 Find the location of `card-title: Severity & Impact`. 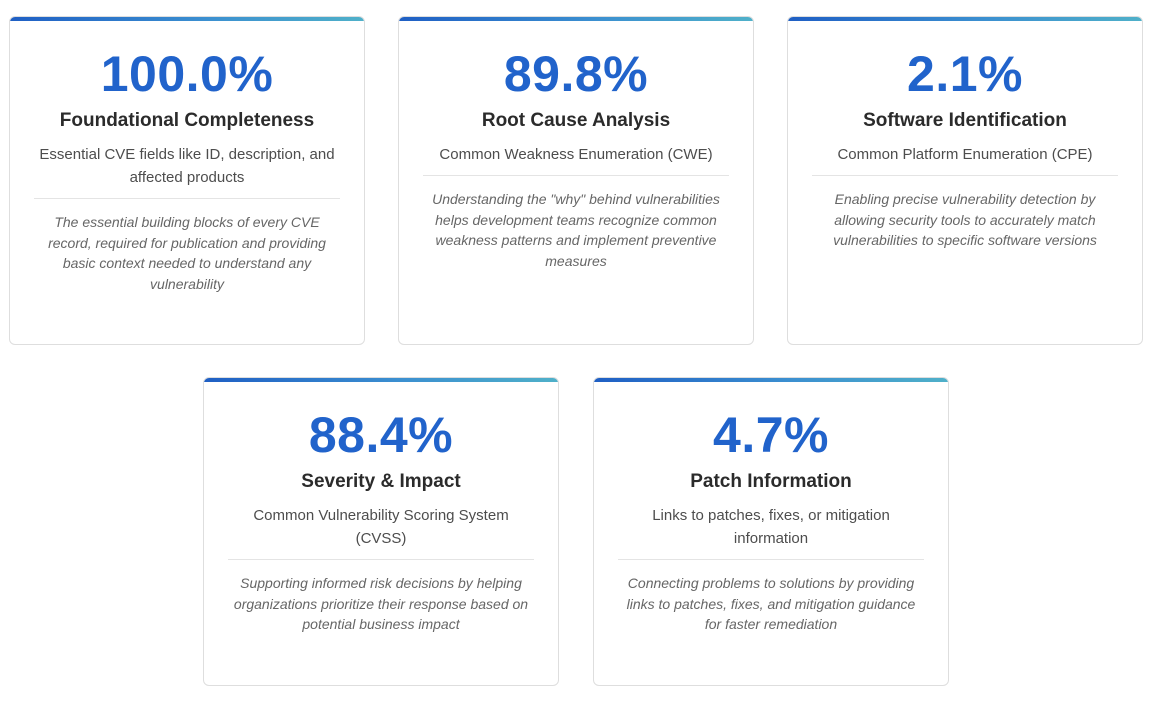

card-title: Severity & Impact is located at coordinates (381, 481).